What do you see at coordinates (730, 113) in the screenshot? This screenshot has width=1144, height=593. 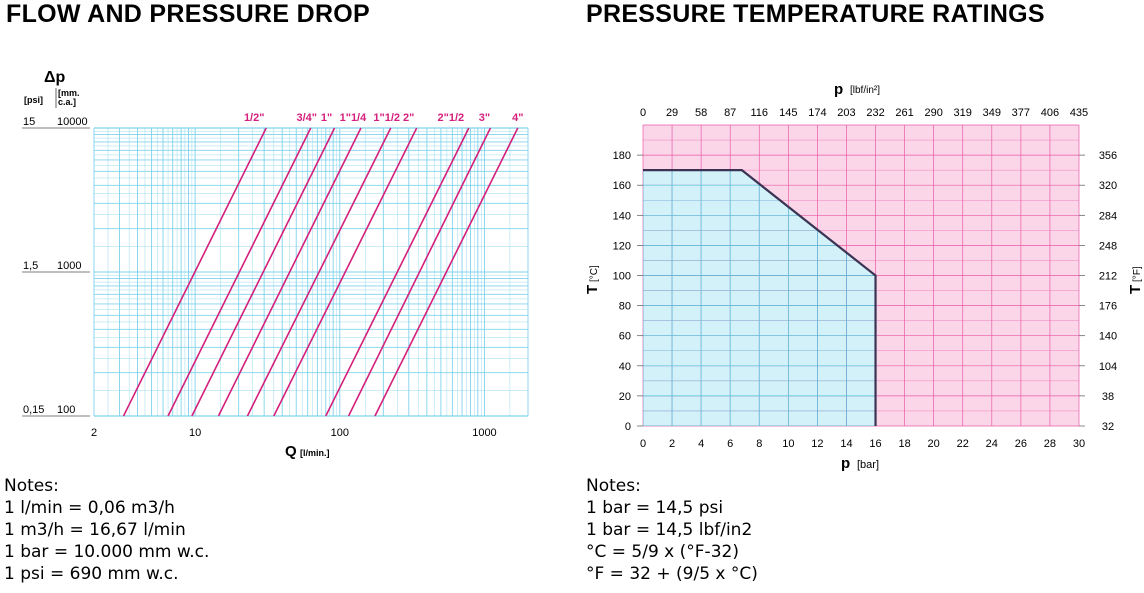 I see `top-tick-label: 87` at bounding box center [730, 113].